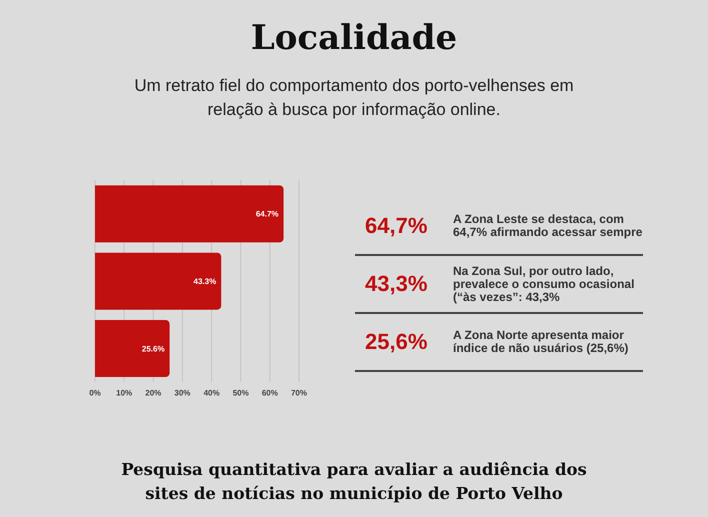 The width and height of the screenshot is (708, 517). What do you see at coordinates (95, 393) in the screenshot?
I see `x-tick-label: 0%` at bounding box center [95, 393].